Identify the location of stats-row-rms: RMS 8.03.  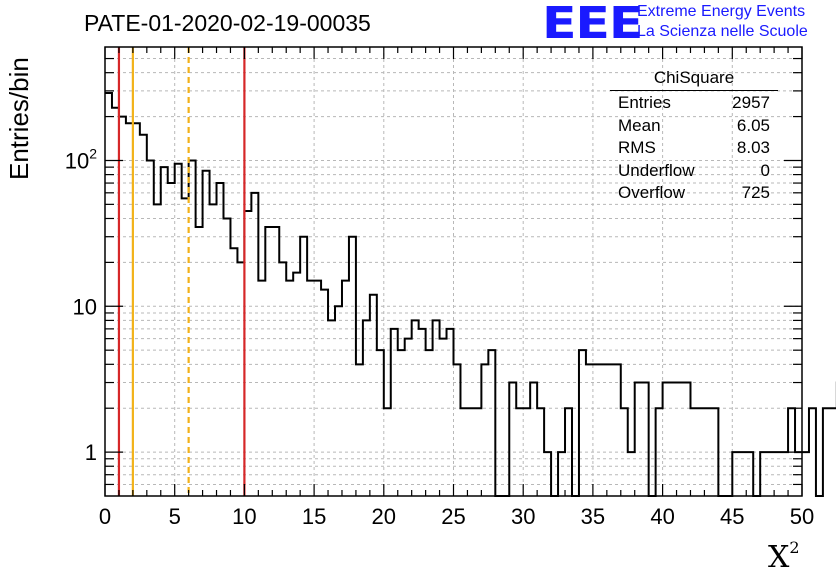
(694, 148).